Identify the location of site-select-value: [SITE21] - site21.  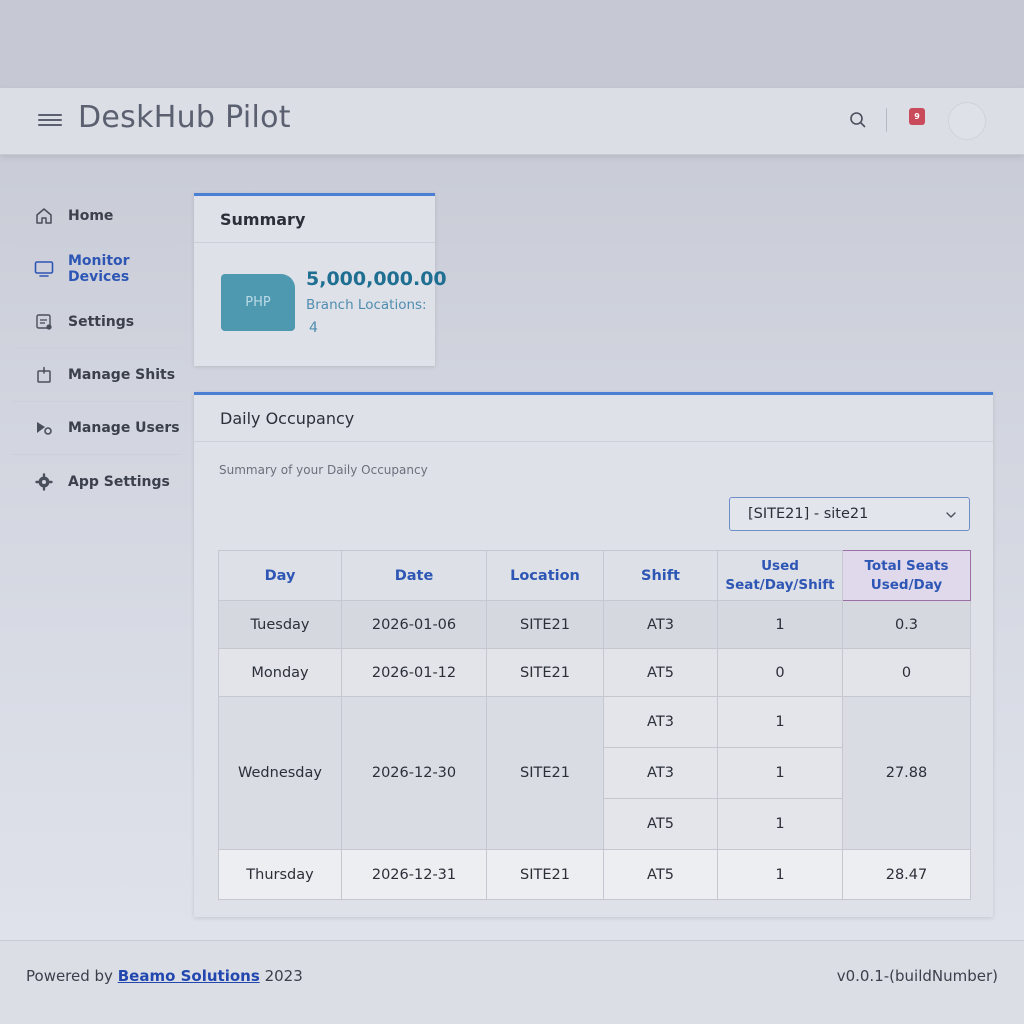
(808, 514).